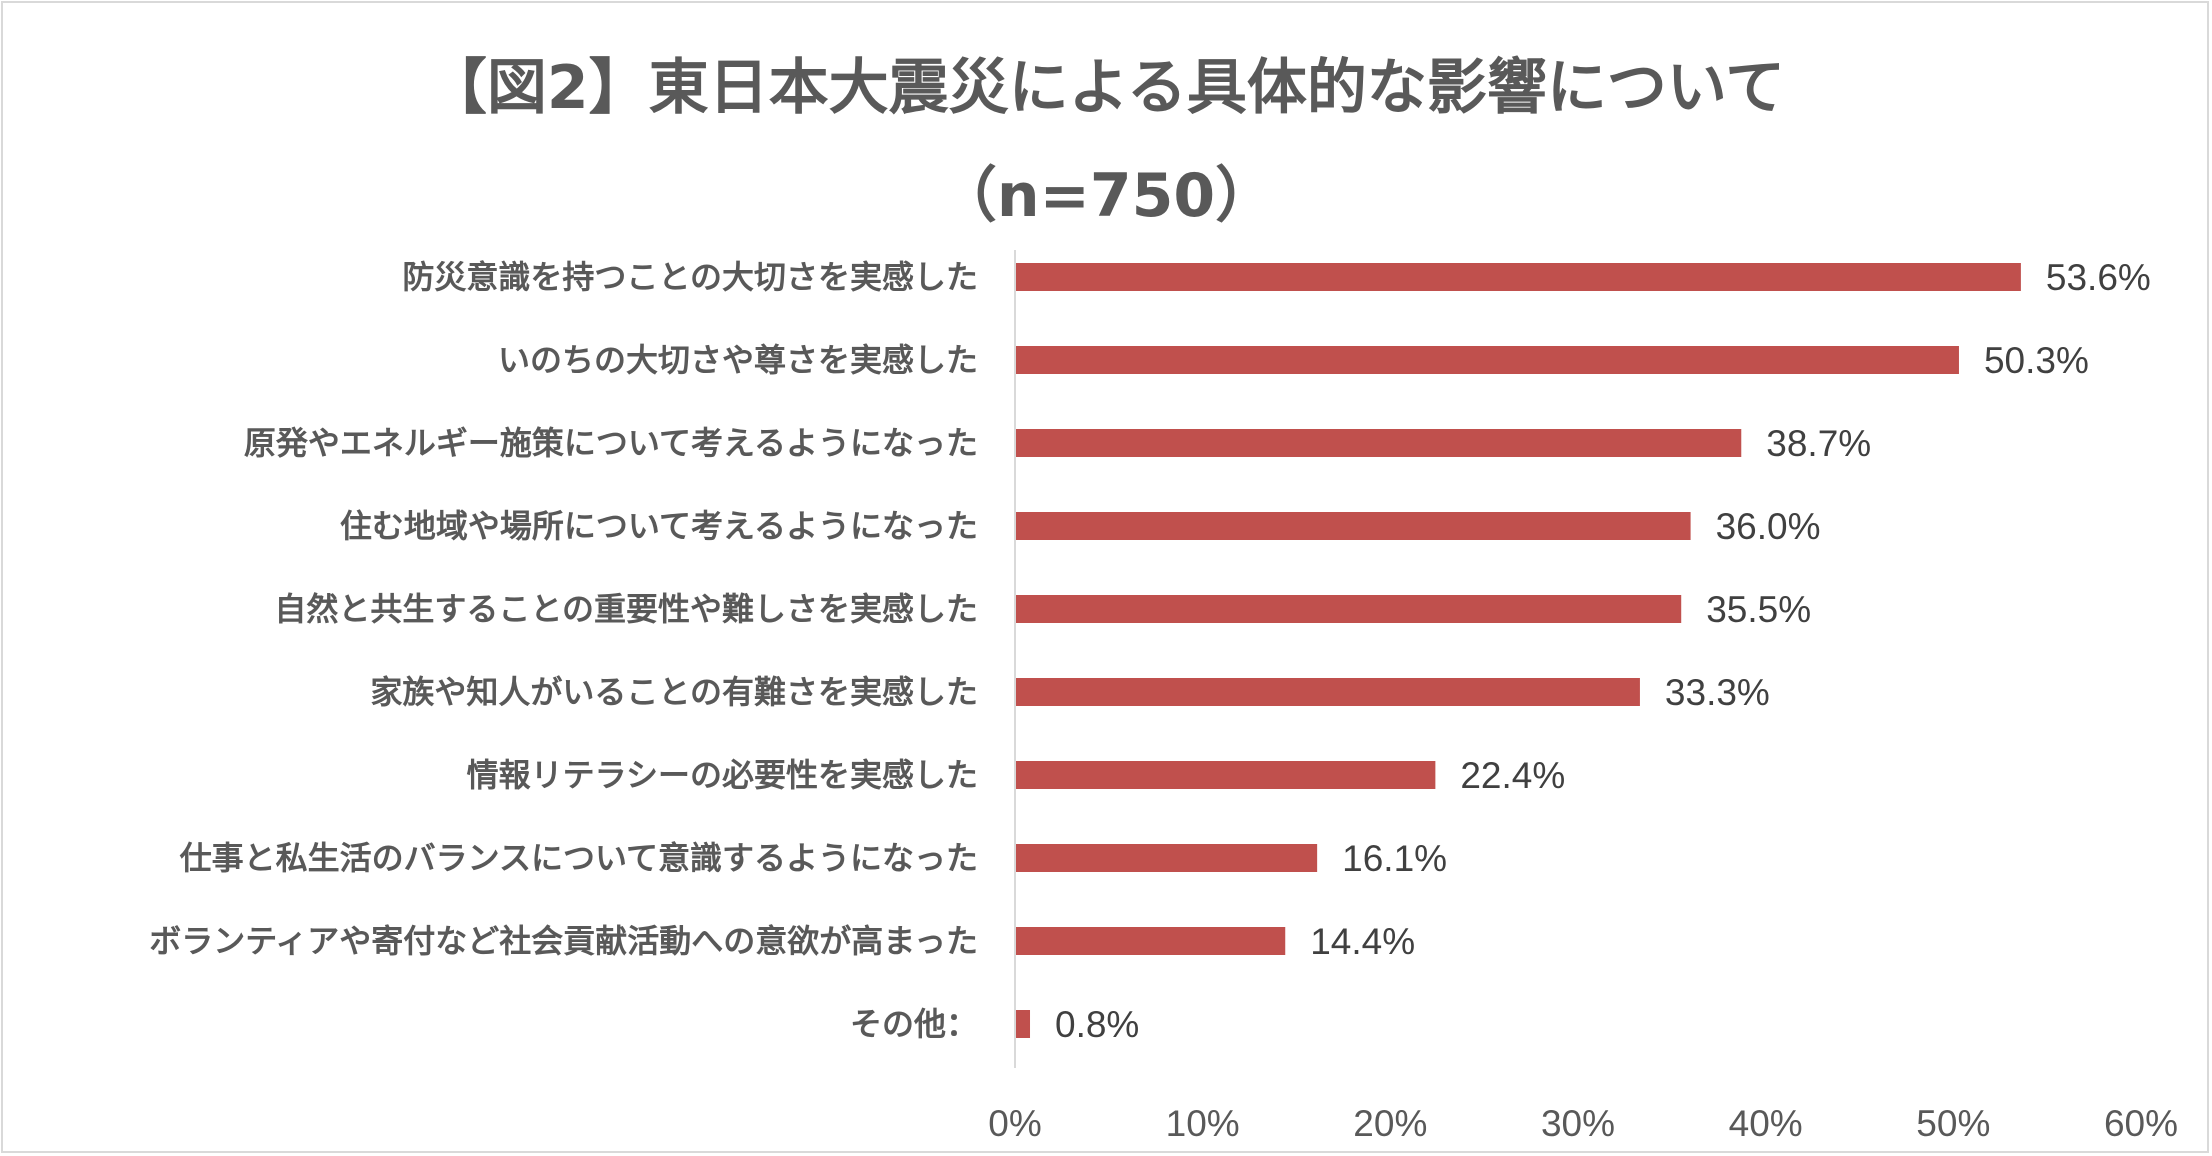  Describe the element at coordinates (563, 941) in the screenshot. I see `category-label: ボランティアや寄付など社会貢献活動への意欲が高まった` at that location.